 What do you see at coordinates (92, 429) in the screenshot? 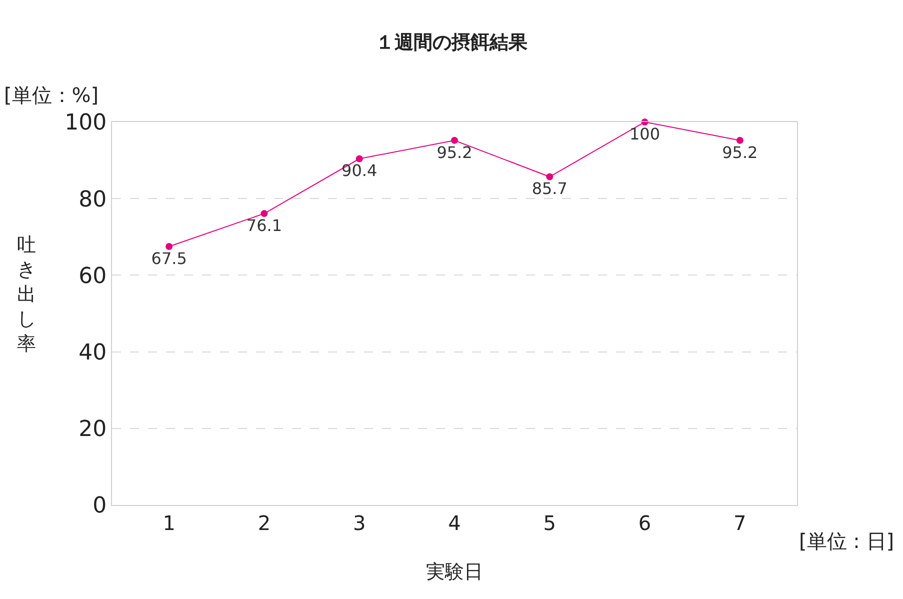
I see `y-tick-label: 20` at bounding box center [92, 429].